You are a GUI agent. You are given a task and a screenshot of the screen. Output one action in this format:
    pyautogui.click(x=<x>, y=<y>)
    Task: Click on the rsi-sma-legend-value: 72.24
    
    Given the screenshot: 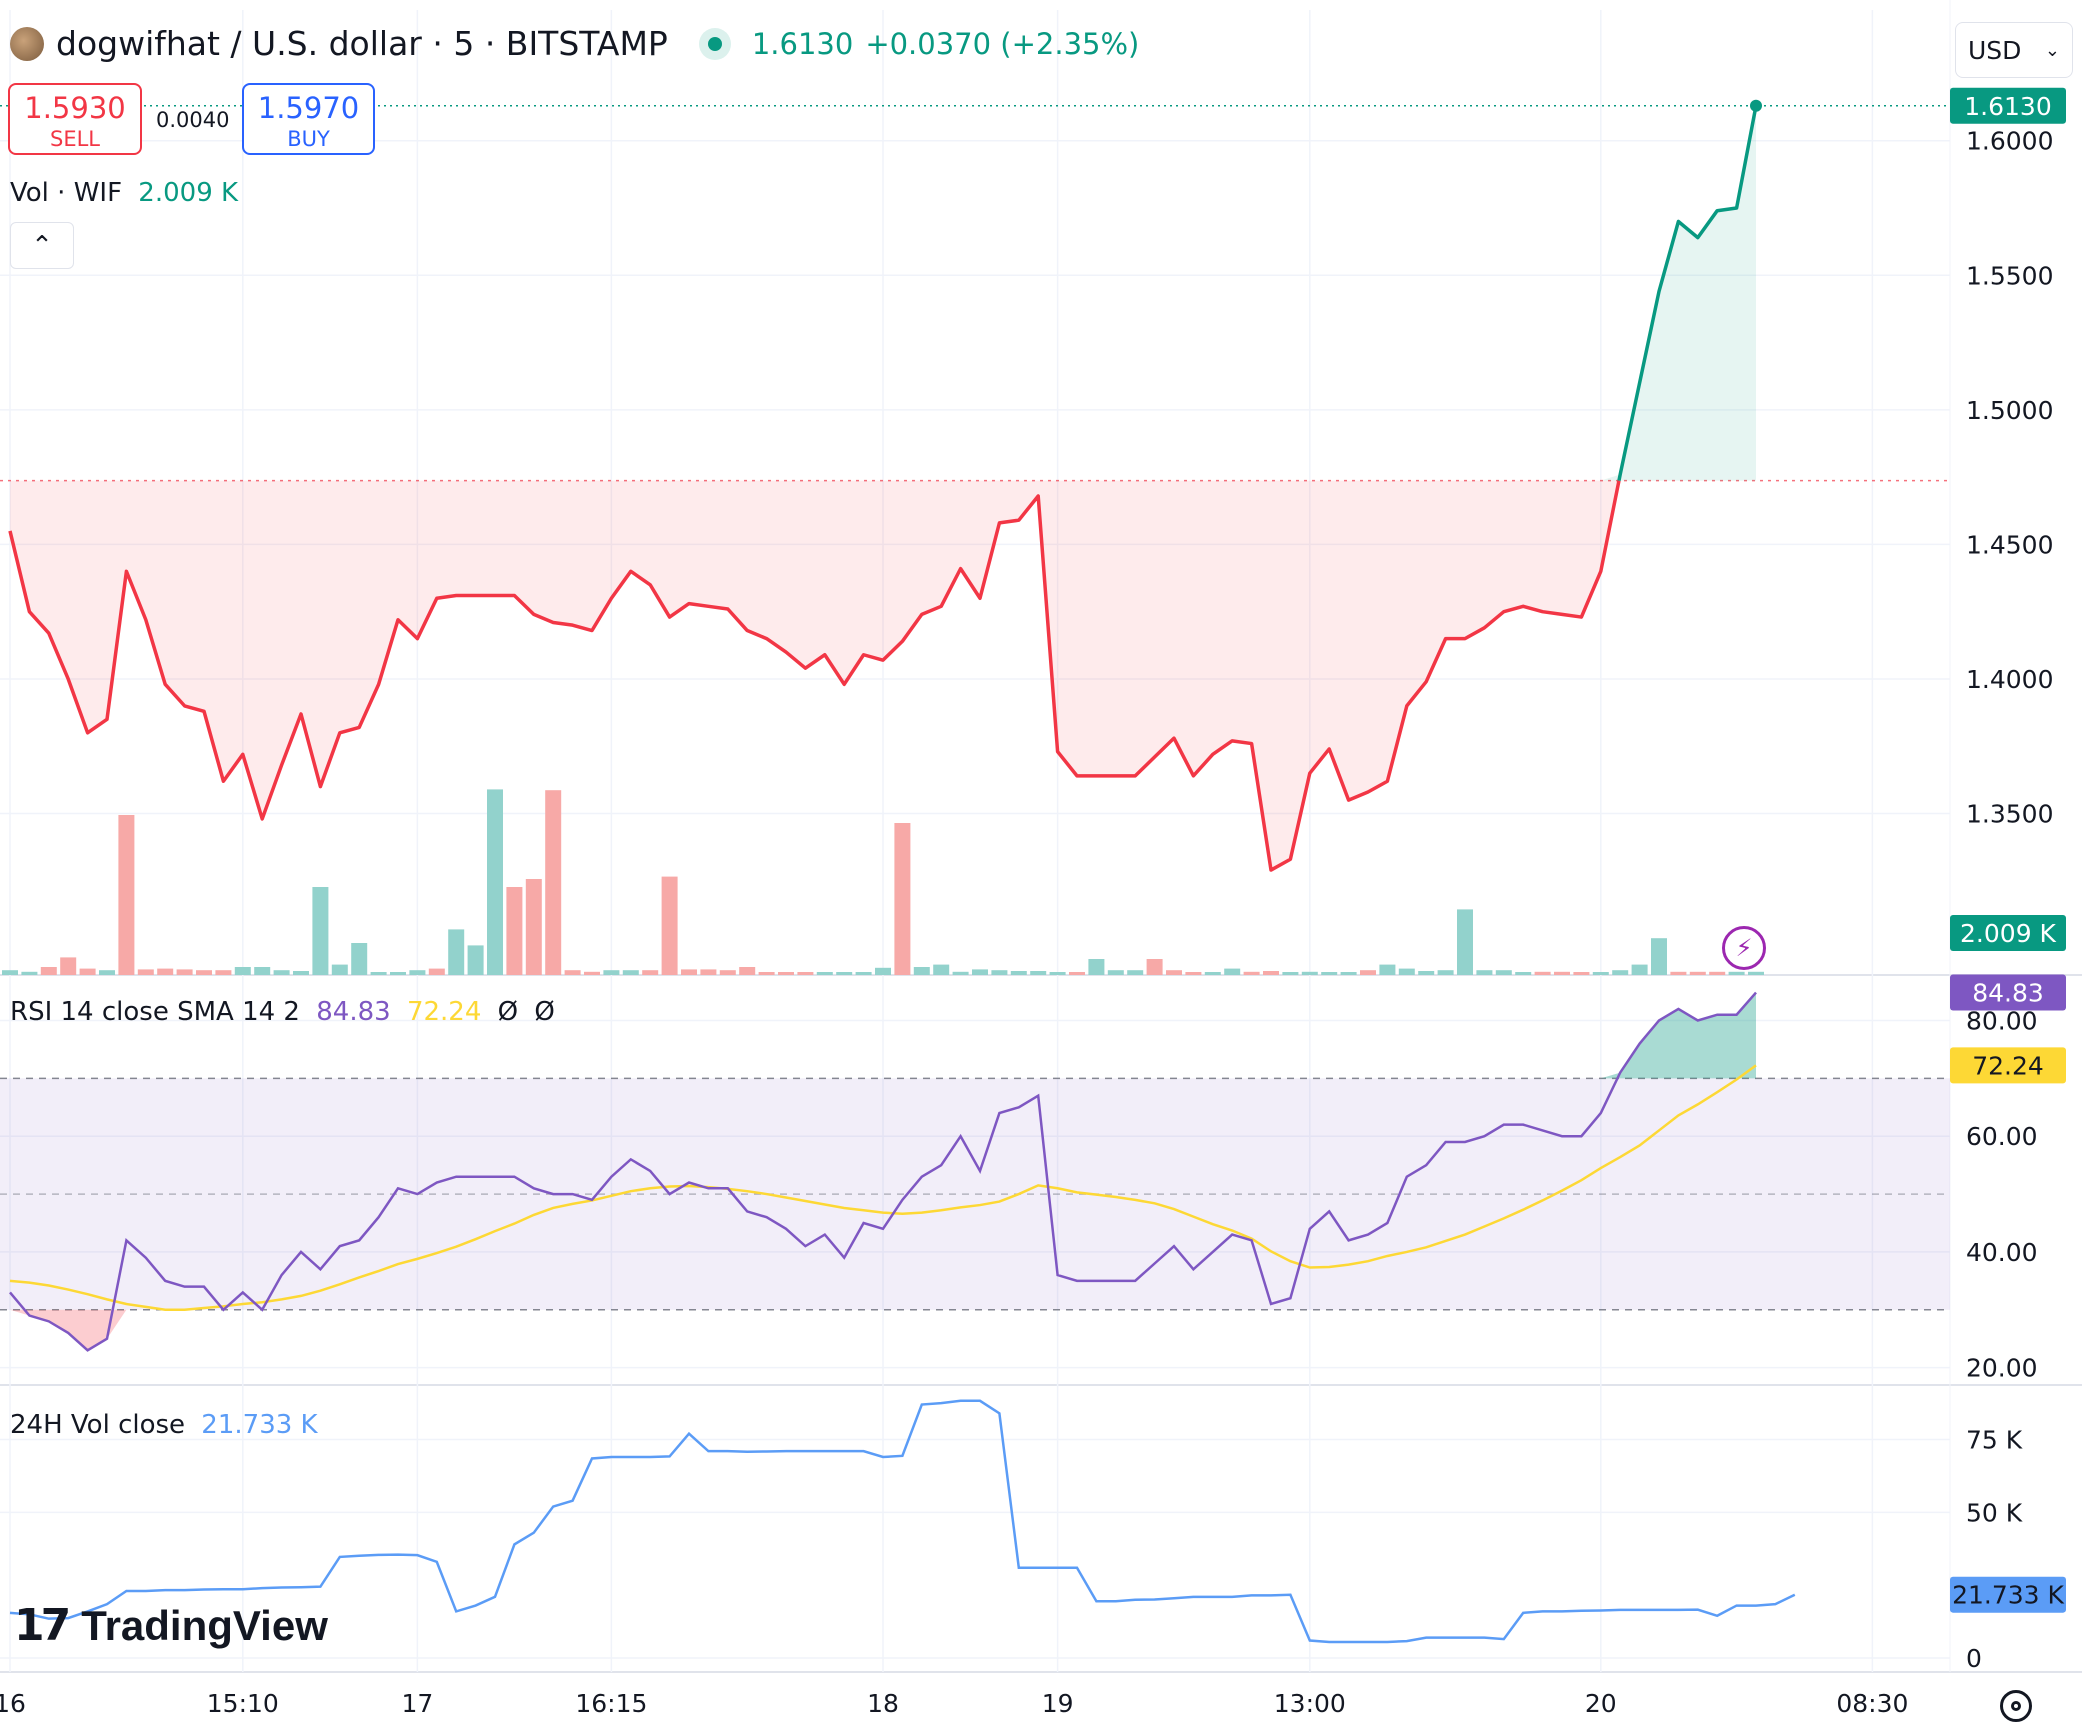 What is the action you would take?
    pyautogui.click(x=444, y=1012)
    